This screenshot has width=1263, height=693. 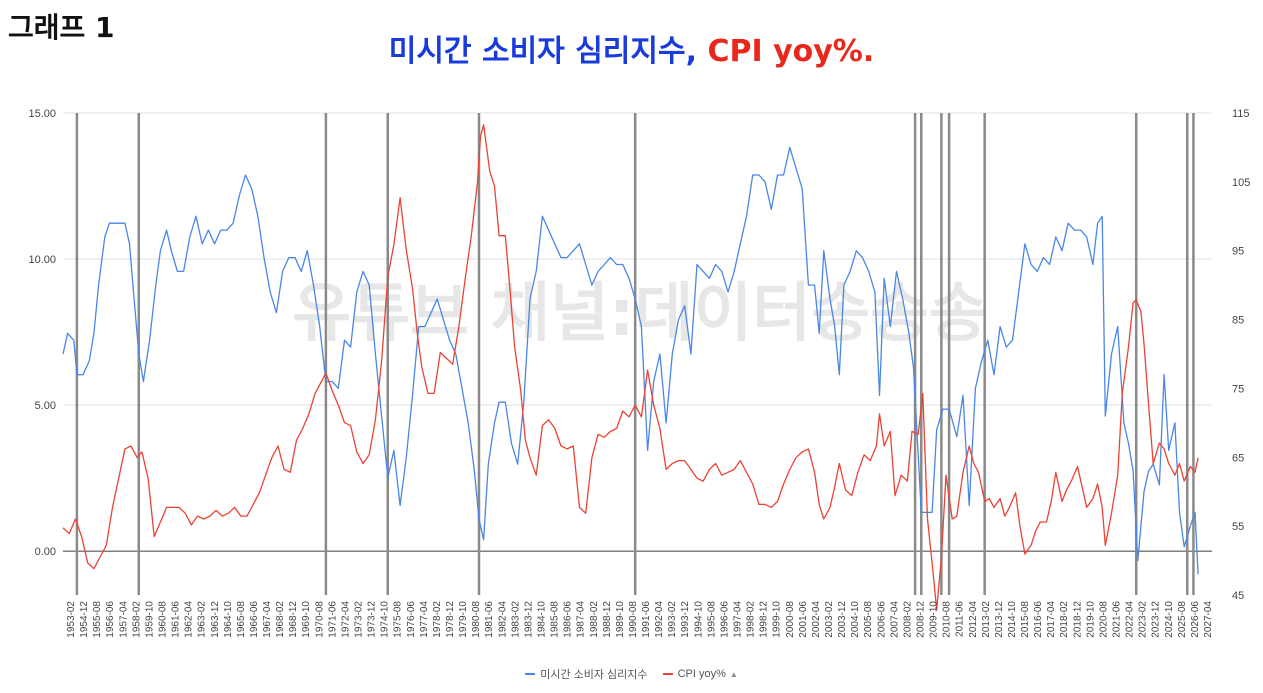 I want to click on legend-item-sentiment: 미시간 소비자 심리지수, so click(x=586, y=674).